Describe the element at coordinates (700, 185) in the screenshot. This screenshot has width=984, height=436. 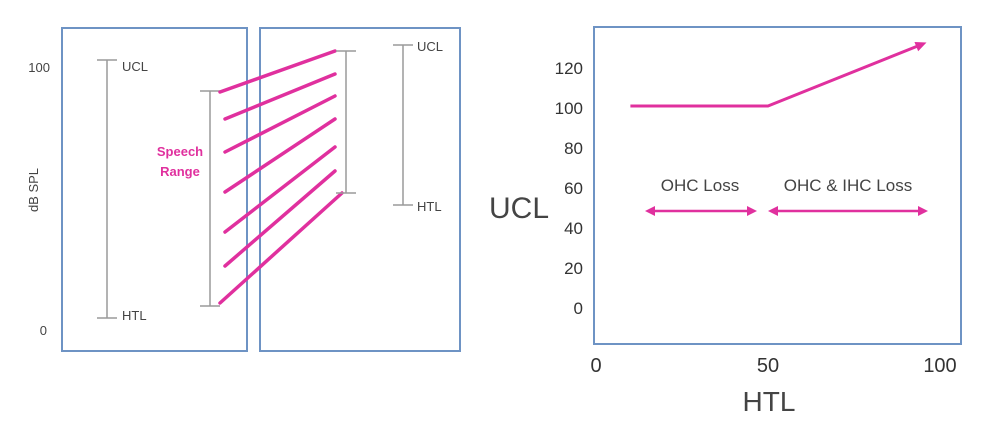
I see `ohc-loss-label: OHC Loss` at that location.